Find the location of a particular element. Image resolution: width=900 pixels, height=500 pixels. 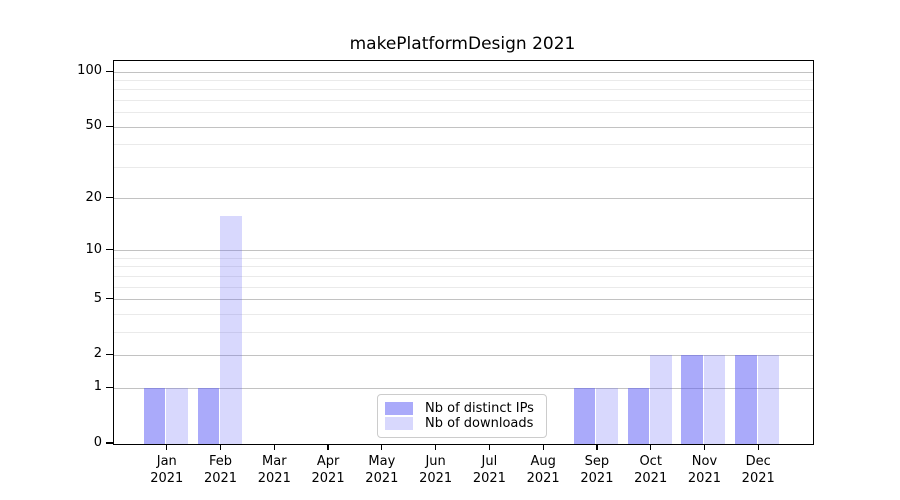

x-tick-label: Feb 2021 is located at coordinates (220, 470).